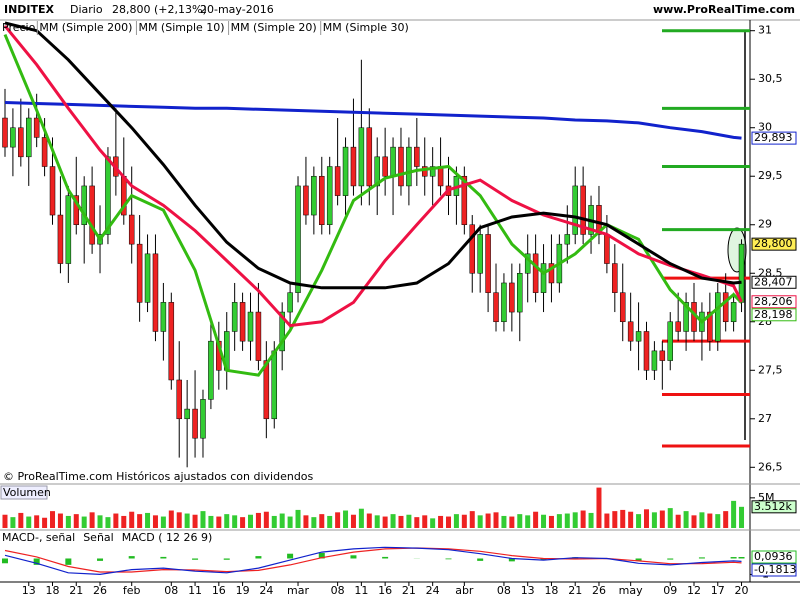  I want to click on x-tick-label: 19, so click(243, 590).